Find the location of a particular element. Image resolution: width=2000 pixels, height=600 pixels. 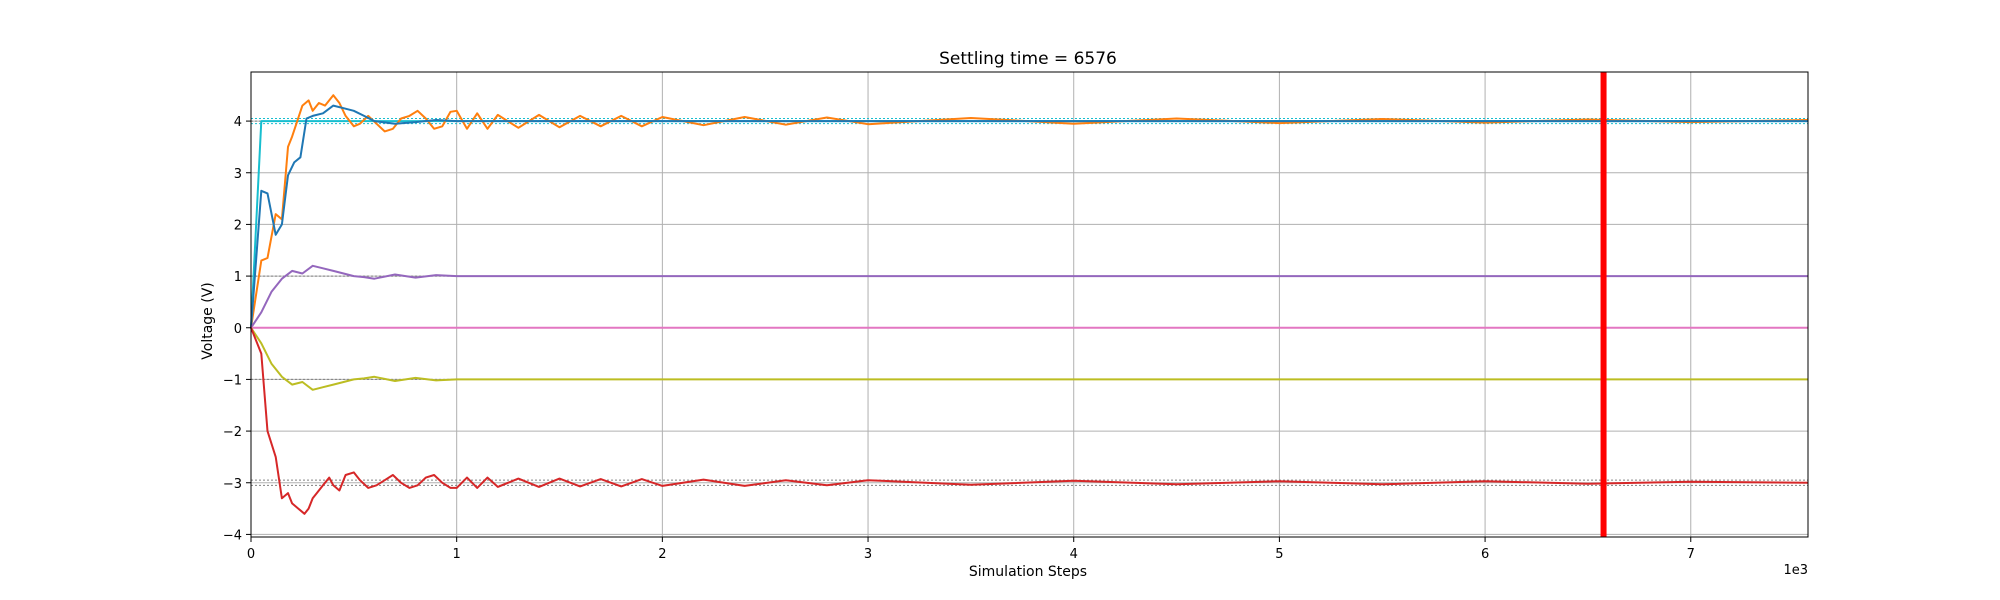

x-axis-label: Simulation Steps is located at coordinates (1028, 572).